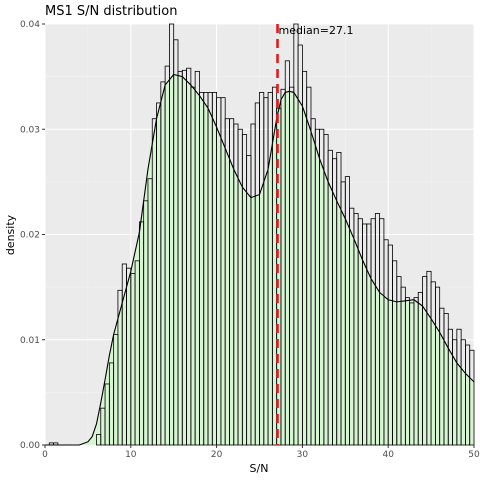  Describe the element at coordinates (261, 452) in the screenshot. I see `x-axis-ticks: 0 10 20 30 40 50` at that location.